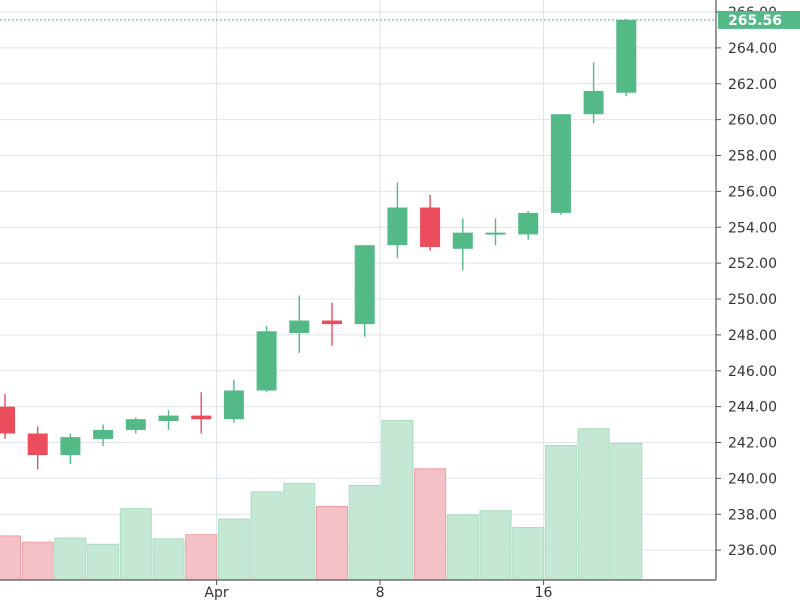 The width and height of the screenshot is (800, 600). Describe the element at coordinates (380, 592) in the screenshot. I see `x-tick-label: 8` at that location.